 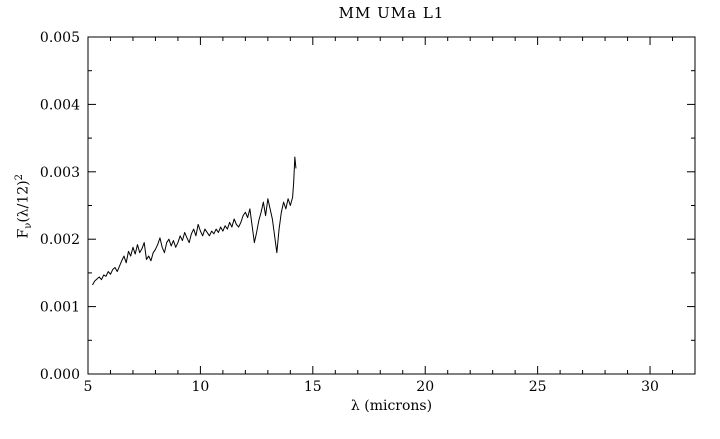 What do you see at coordinates (23, 233) in the screenshot?
I see `y-label-base: F` at bounding box center [23, 233].